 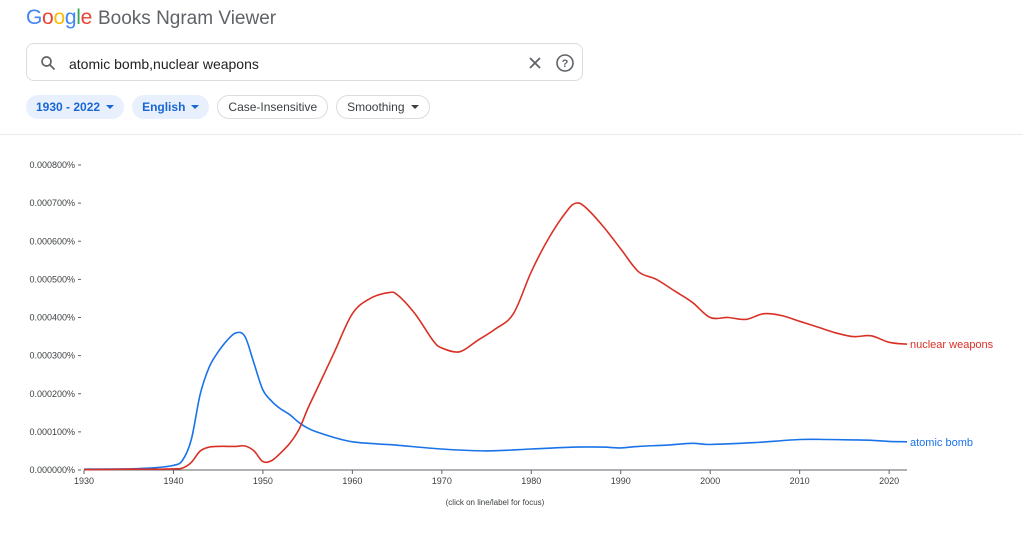 What do you see at coordinates (52, 470) in the screenshot?
I see `y-tick-label: 0.000000%` at bounding box center [52, 470].